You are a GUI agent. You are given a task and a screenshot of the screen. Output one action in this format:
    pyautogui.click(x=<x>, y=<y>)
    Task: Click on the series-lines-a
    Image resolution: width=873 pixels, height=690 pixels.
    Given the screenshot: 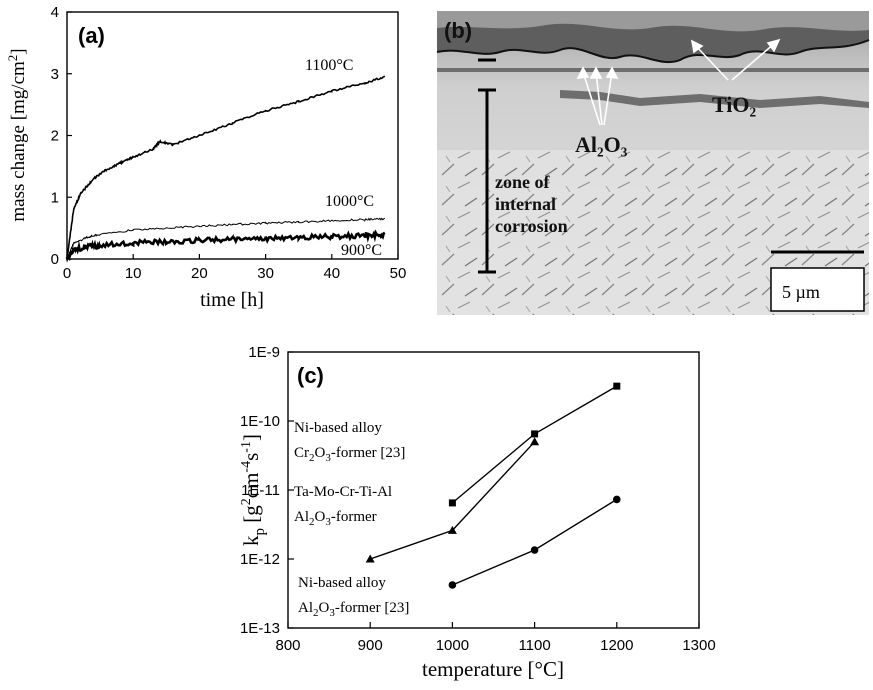 What is the action you would take?
    pyautogui.click(x=226, y=167)
    